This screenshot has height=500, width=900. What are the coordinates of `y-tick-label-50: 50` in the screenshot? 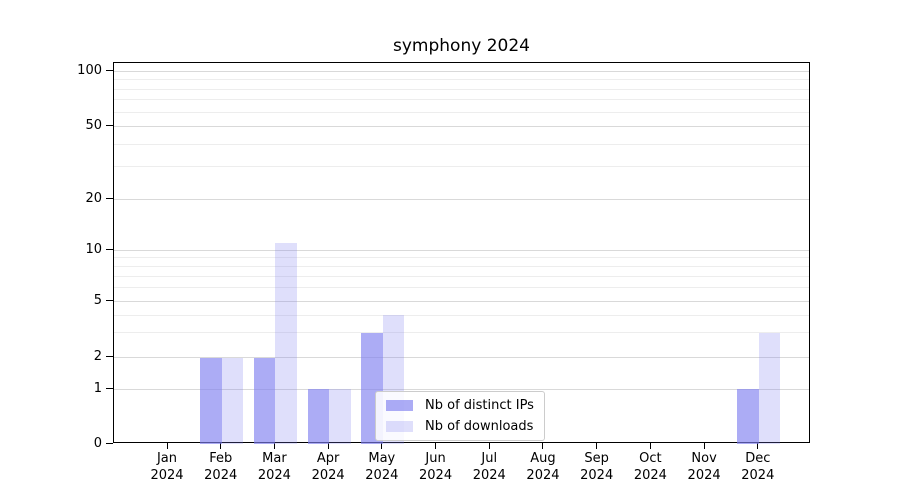 It's located at (93, 125).